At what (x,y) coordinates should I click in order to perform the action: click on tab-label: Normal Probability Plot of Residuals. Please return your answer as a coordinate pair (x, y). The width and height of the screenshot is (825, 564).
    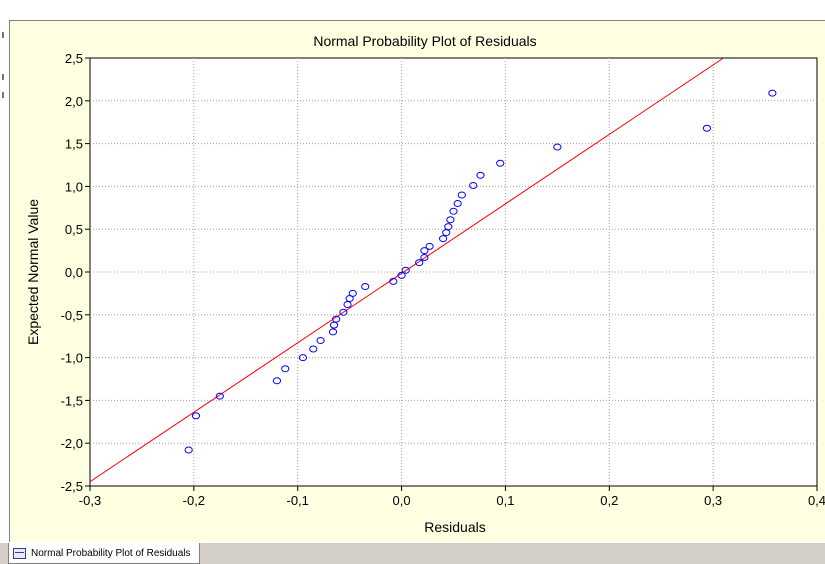
    Looking at the image, I should click on (111, 553).